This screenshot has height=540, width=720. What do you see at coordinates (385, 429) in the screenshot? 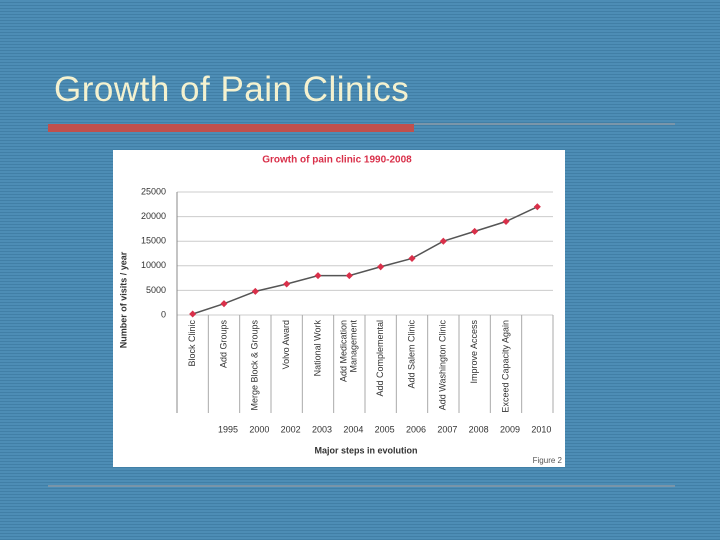
I see `x-tick-label: 2005` at bounding box center [385, 429].